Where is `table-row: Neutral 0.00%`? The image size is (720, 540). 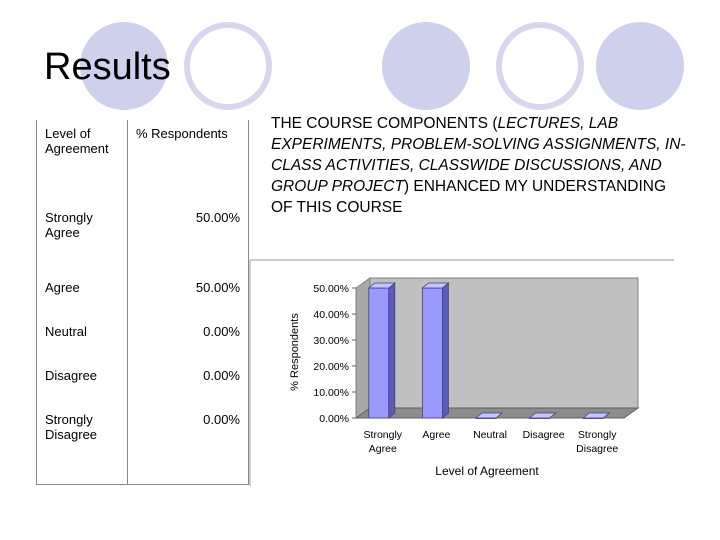
table-row: Neutral 0.00% is located at coordinates (142, 340).